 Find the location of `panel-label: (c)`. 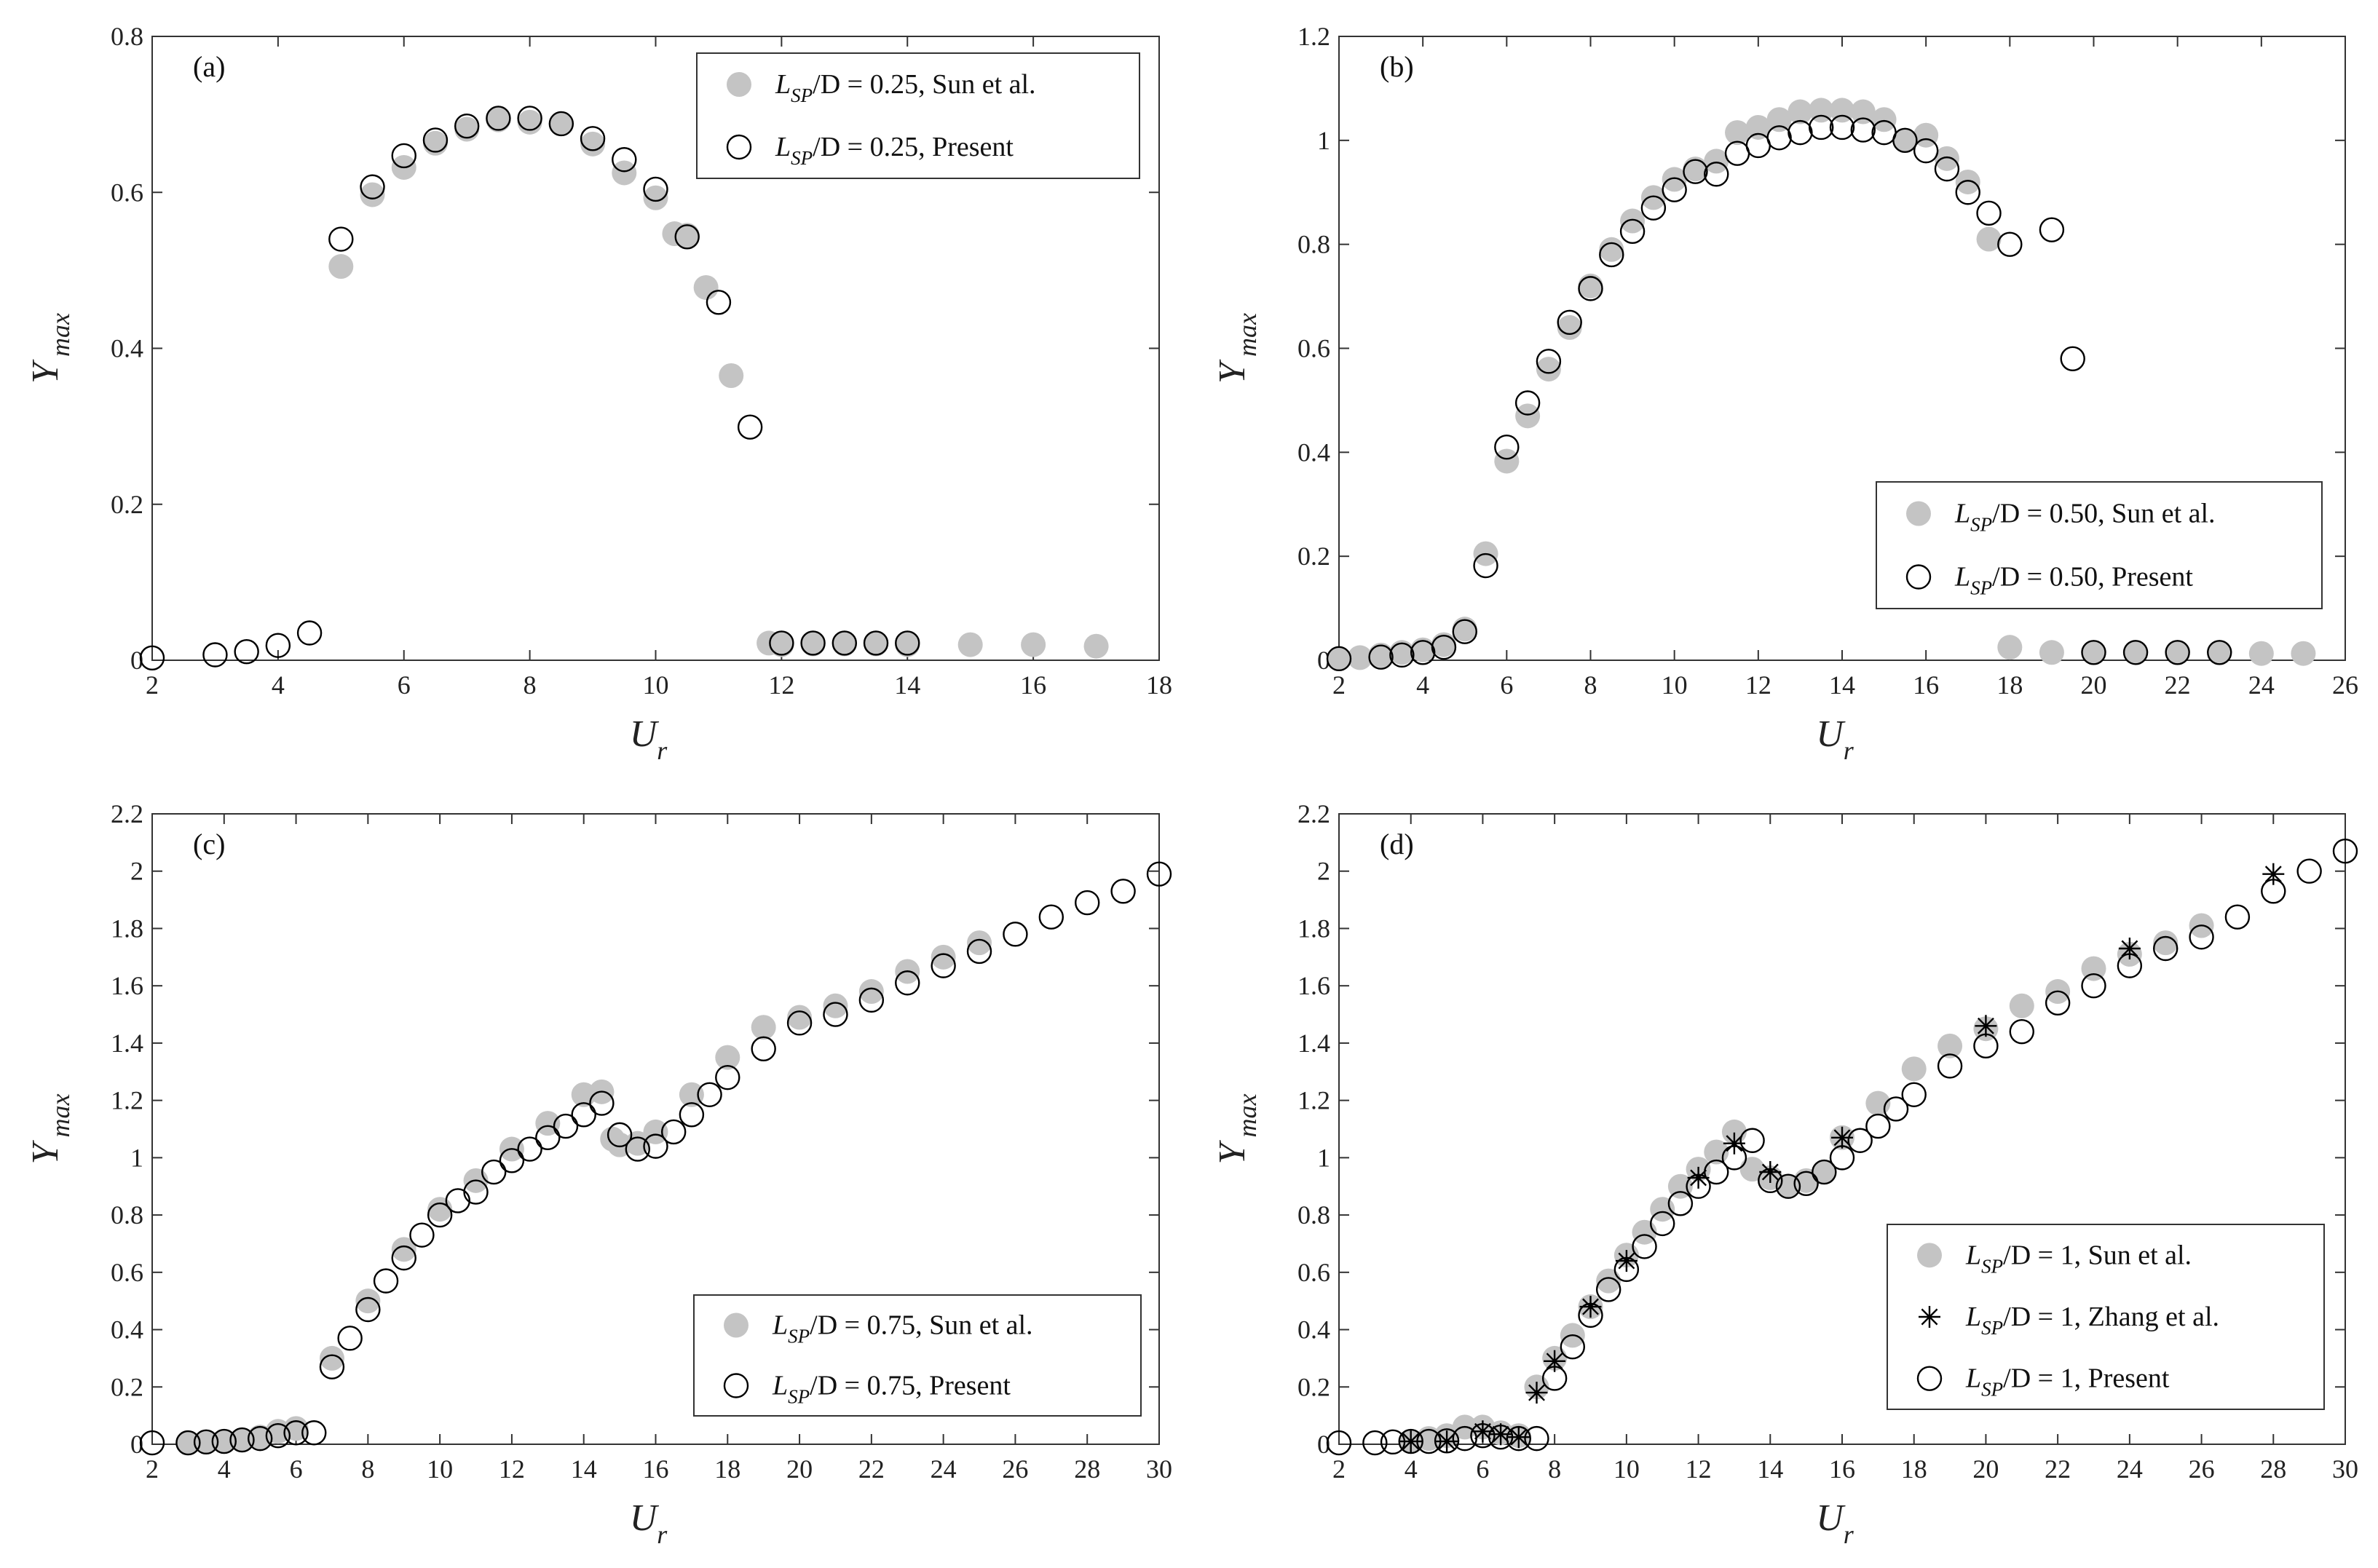

panel-label: (c) is located at coordinates (209, 844).